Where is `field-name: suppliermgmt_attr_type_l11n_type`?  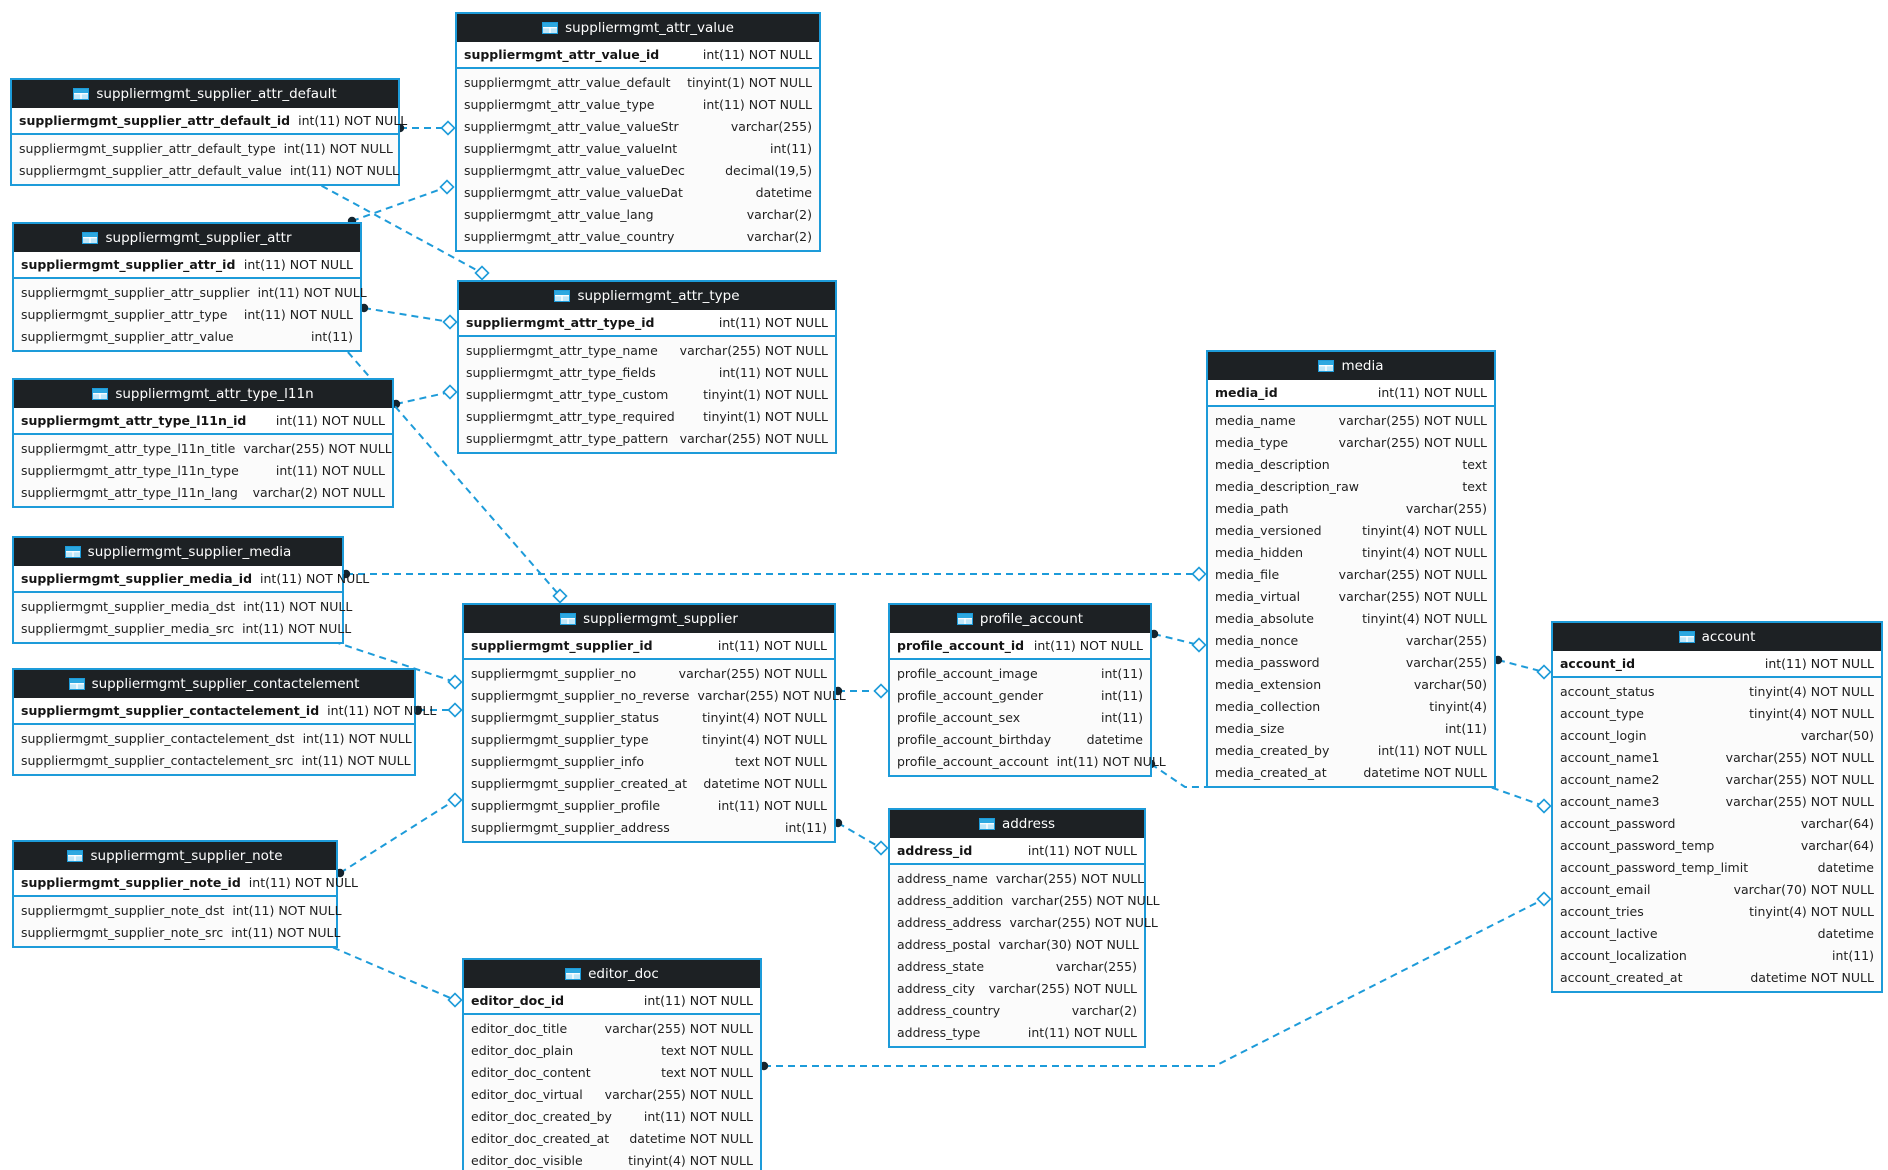 field-name: suppliermgmt_attr_type_l11n_type is located at coordinates (130, 470).